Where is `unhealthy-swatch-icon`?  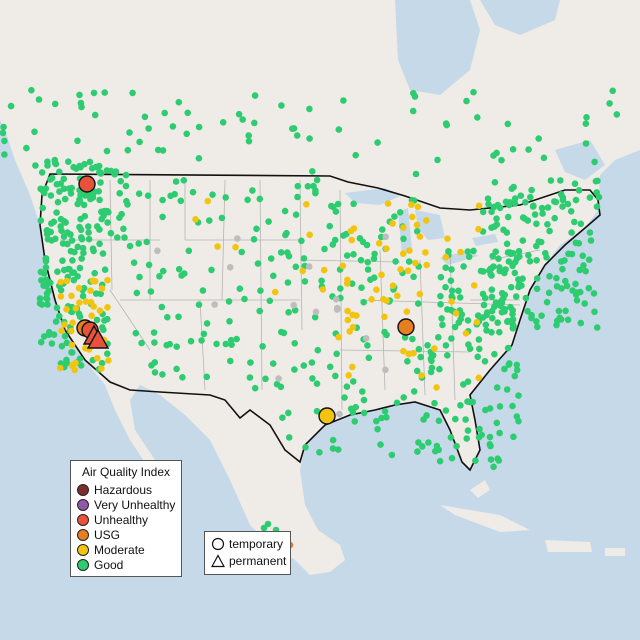
unhealthy-swatch-icon is located at coordinates (83, 520).